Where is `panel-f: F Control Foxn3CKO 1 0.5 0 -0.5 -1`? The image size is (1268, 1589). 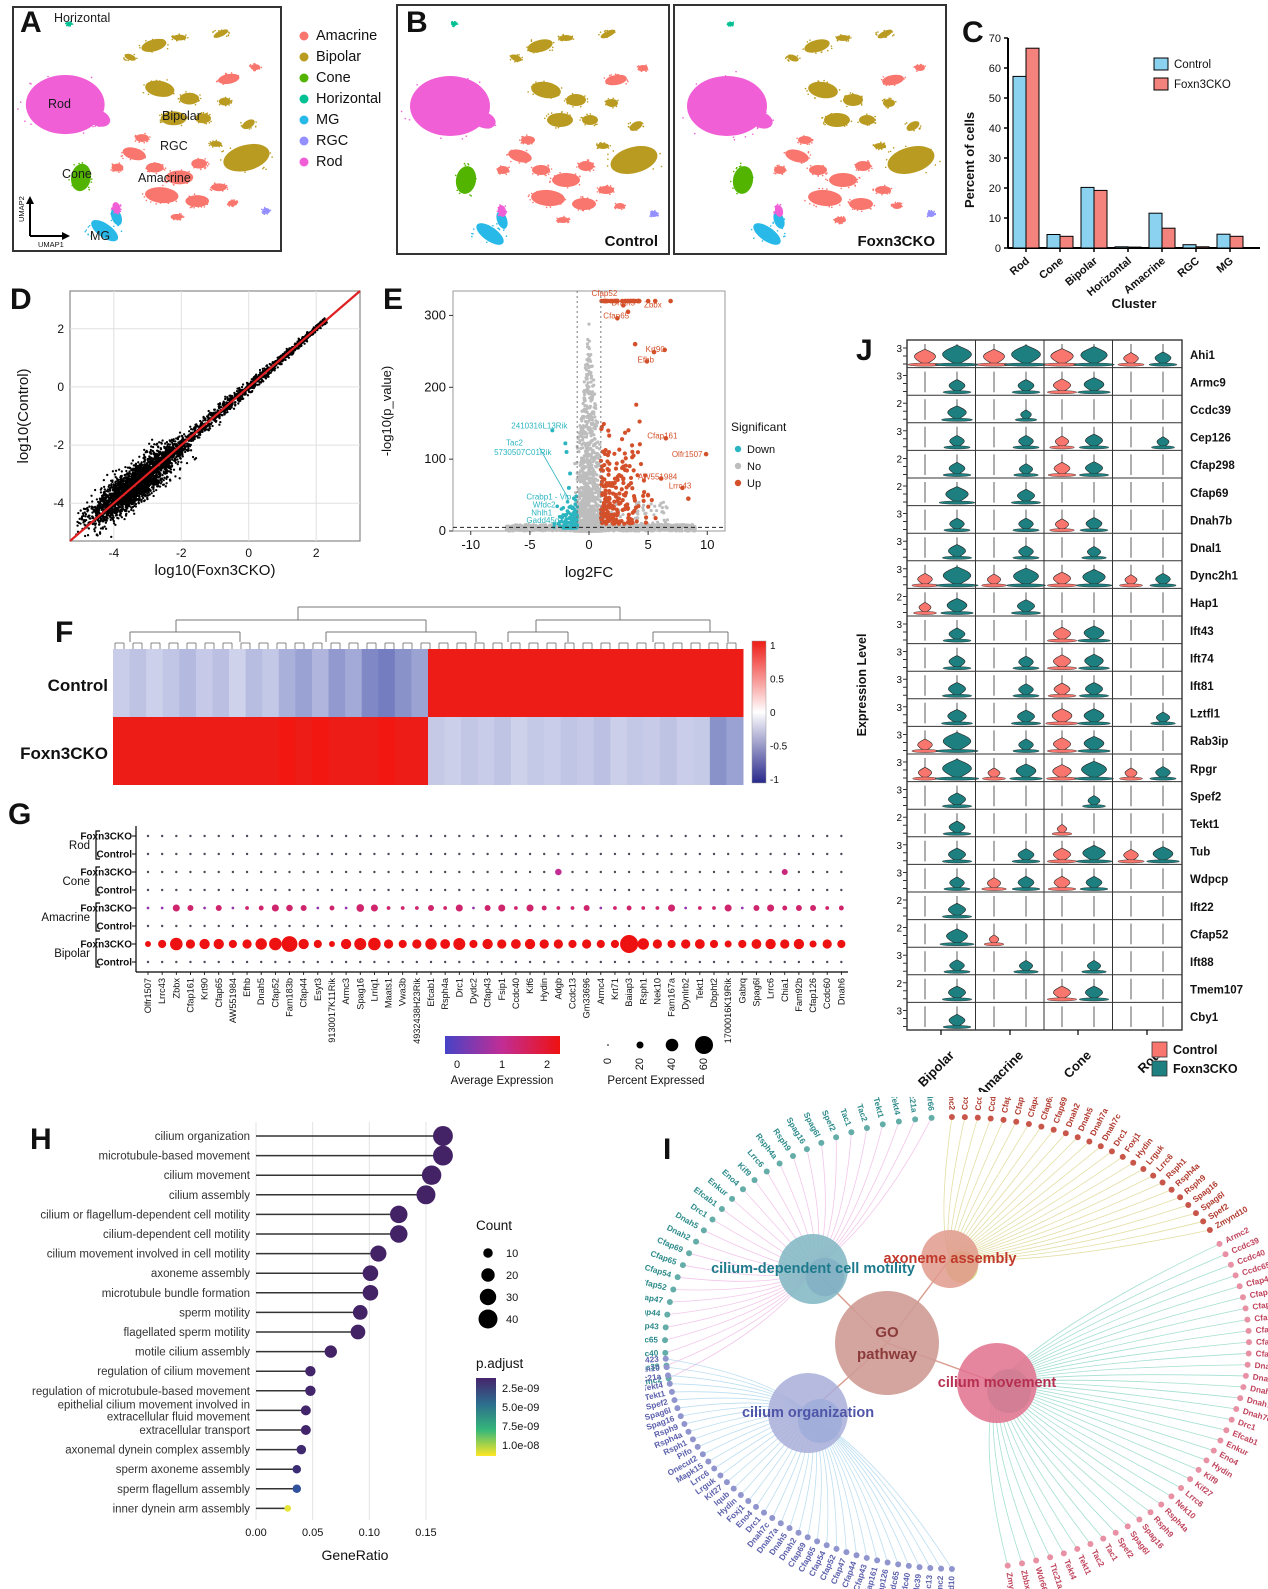
panel-f: F Control Foxn3CKO 1 0.5 0 -0.5 -1 is located at coordinates (408, 694).